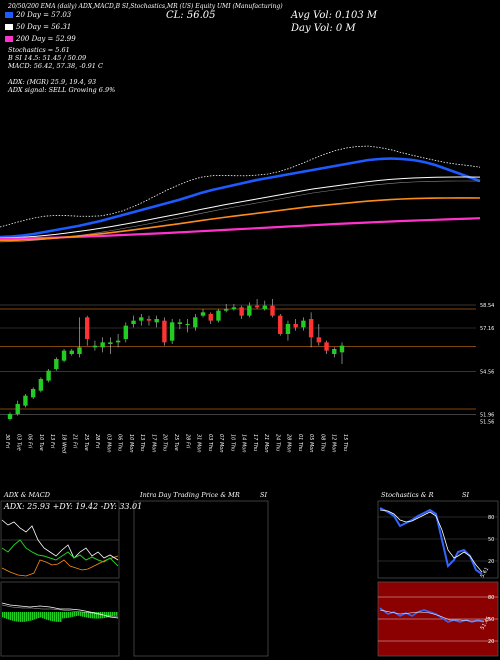 The height and width of the screenshot is (660, 500). What do you see at coordinates (240, 211) in the screenshot?
I see `ema-line-1-shadow` at bounding box center [240, 211].